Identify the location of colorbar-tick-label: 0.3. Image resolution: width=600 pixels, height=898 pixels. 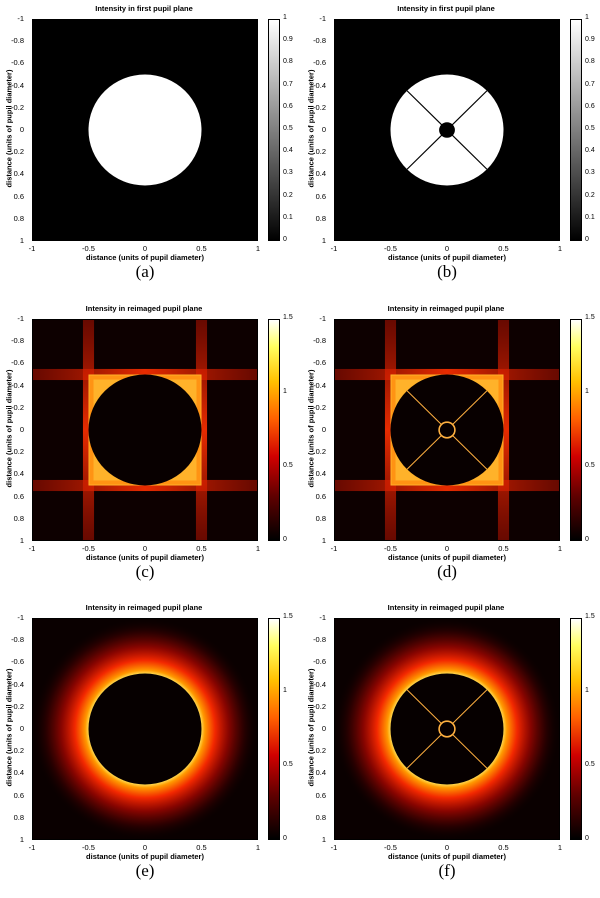
(288, 173).